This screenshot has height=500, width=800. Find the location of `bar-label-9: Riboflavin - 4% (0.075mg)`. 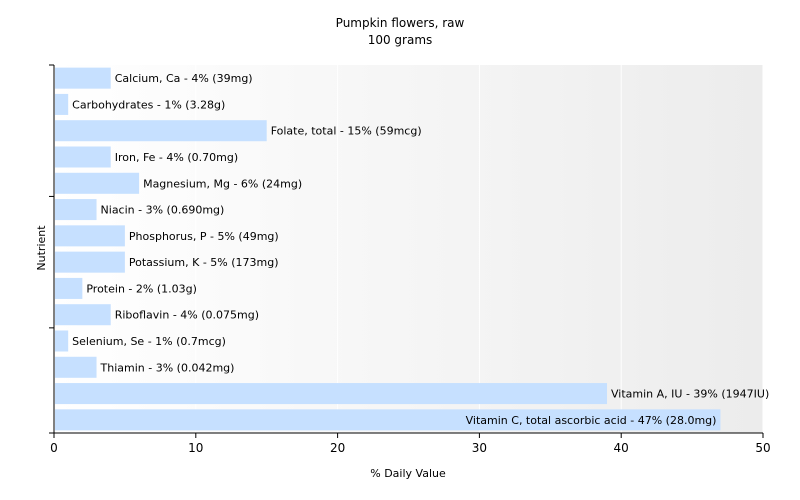

bar-label-9: Riboflavin - 4% (0.075mg) is located at coordinates (187, 315).